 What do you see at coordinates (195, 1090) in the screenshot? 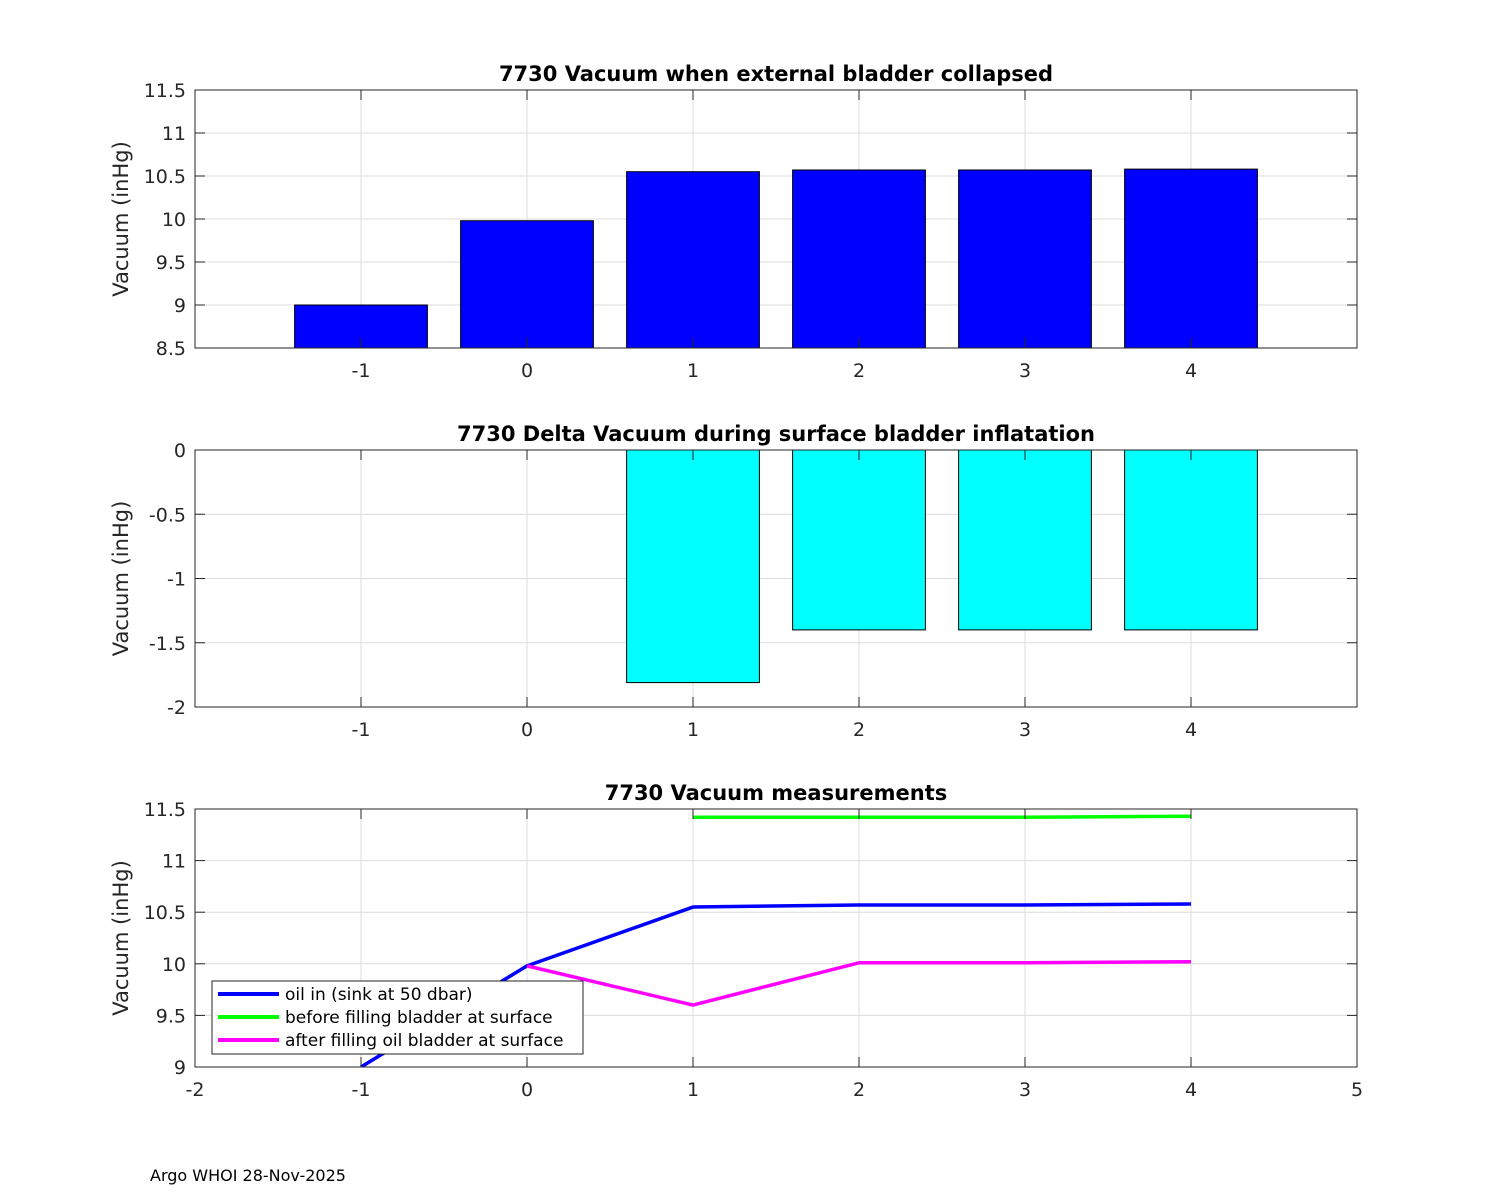
I see `x-tick-label: -2` at bounding box center [195, 1090].